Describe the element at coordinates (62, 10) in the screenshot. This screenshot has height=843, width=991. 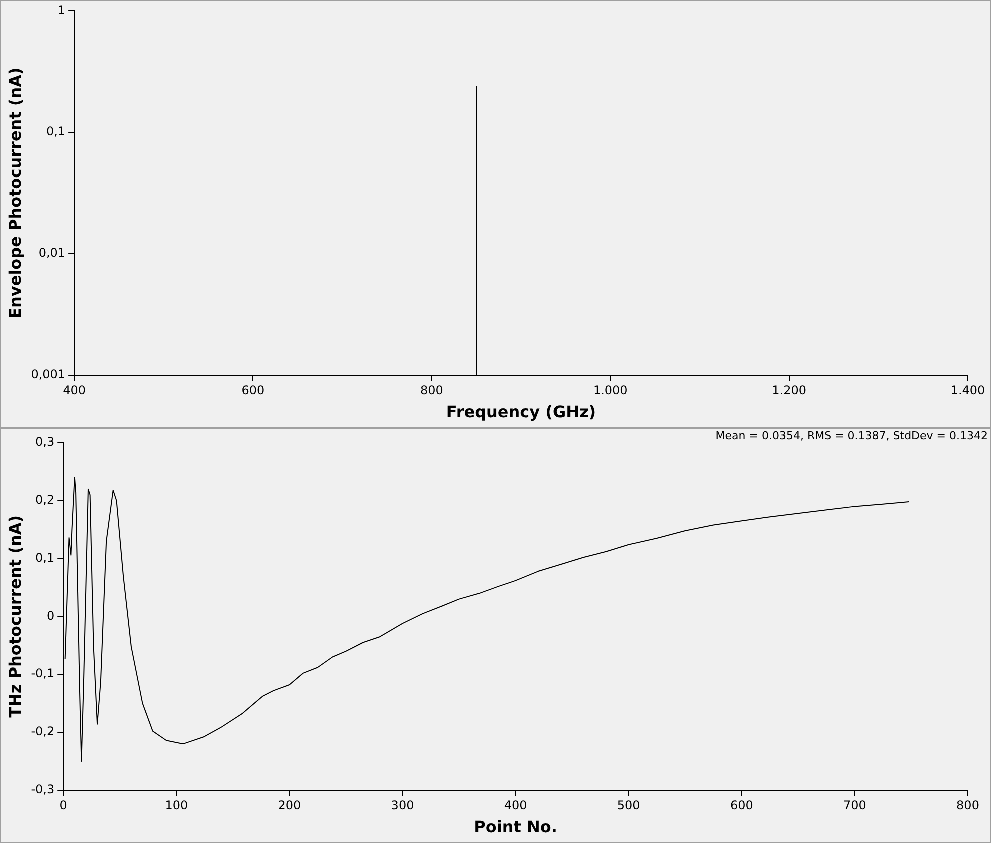
I see `y-tick-label: 1` at that location.